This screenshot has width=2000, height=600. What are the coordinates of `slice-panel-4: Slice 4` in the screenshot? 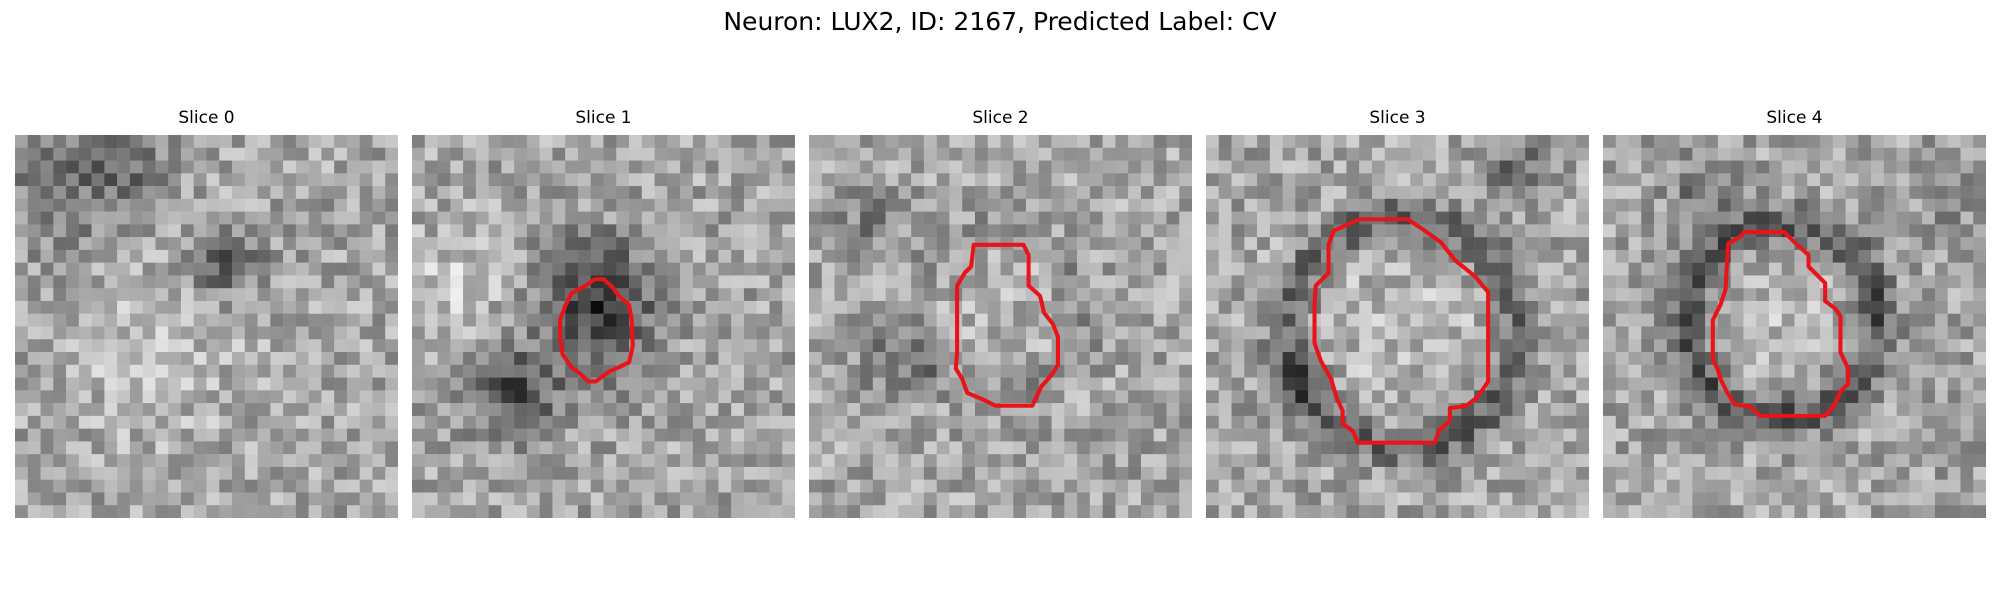 It's located at (1794, 313).